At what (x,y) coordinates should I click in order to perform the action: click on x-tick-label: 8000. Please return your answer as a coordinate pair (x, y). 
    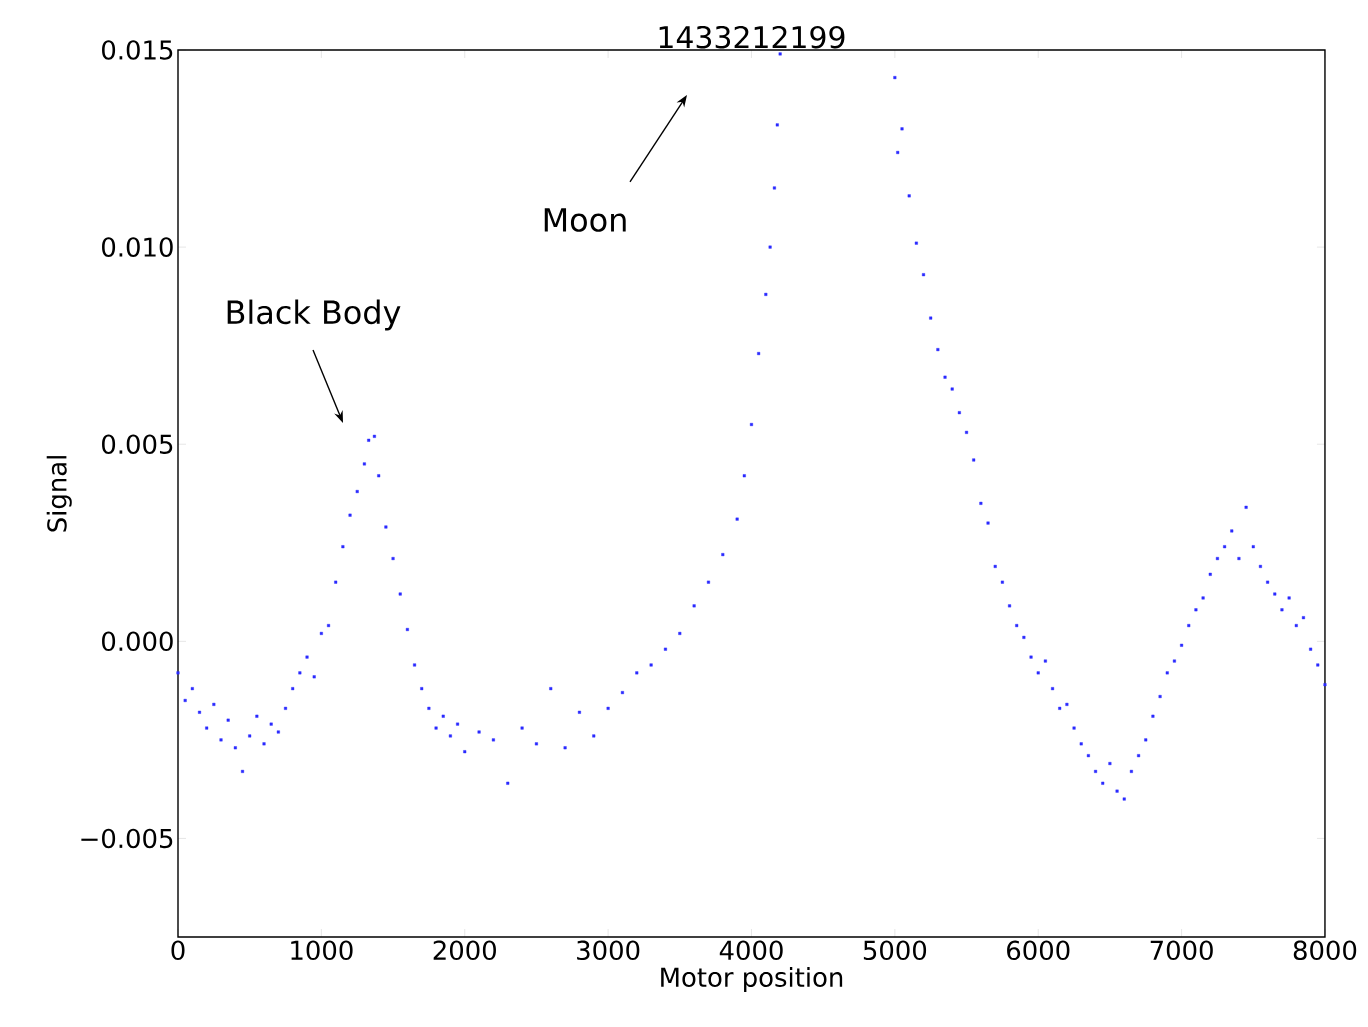
    Looking at the image, I should click on (1325, 950).